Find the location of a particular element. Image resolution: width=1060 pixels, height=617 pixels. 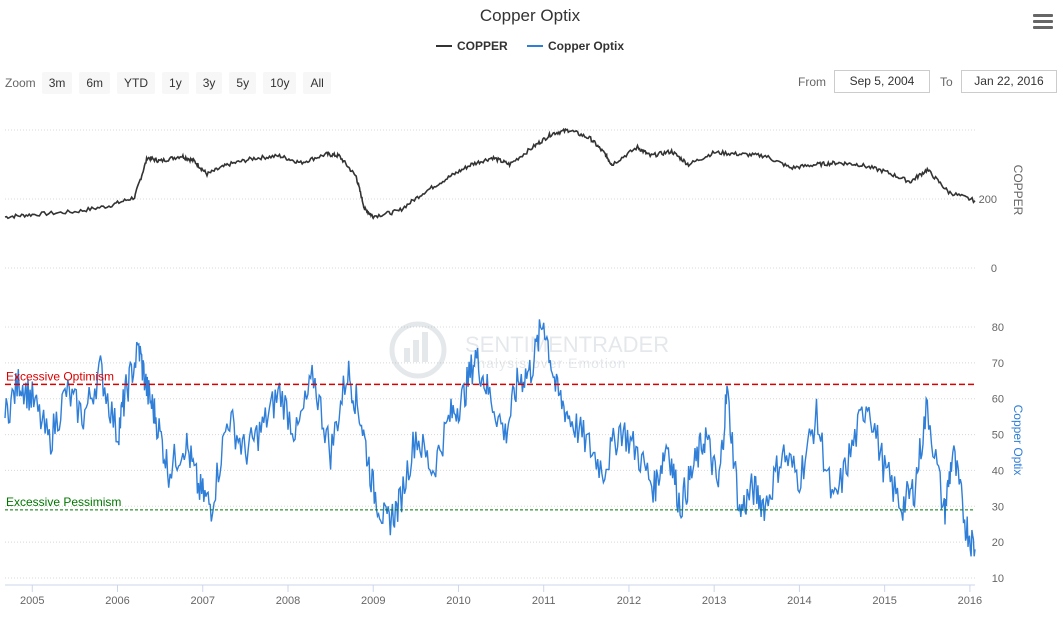

copper-axis-title: COPPER is located at coordinates (1018, 190).